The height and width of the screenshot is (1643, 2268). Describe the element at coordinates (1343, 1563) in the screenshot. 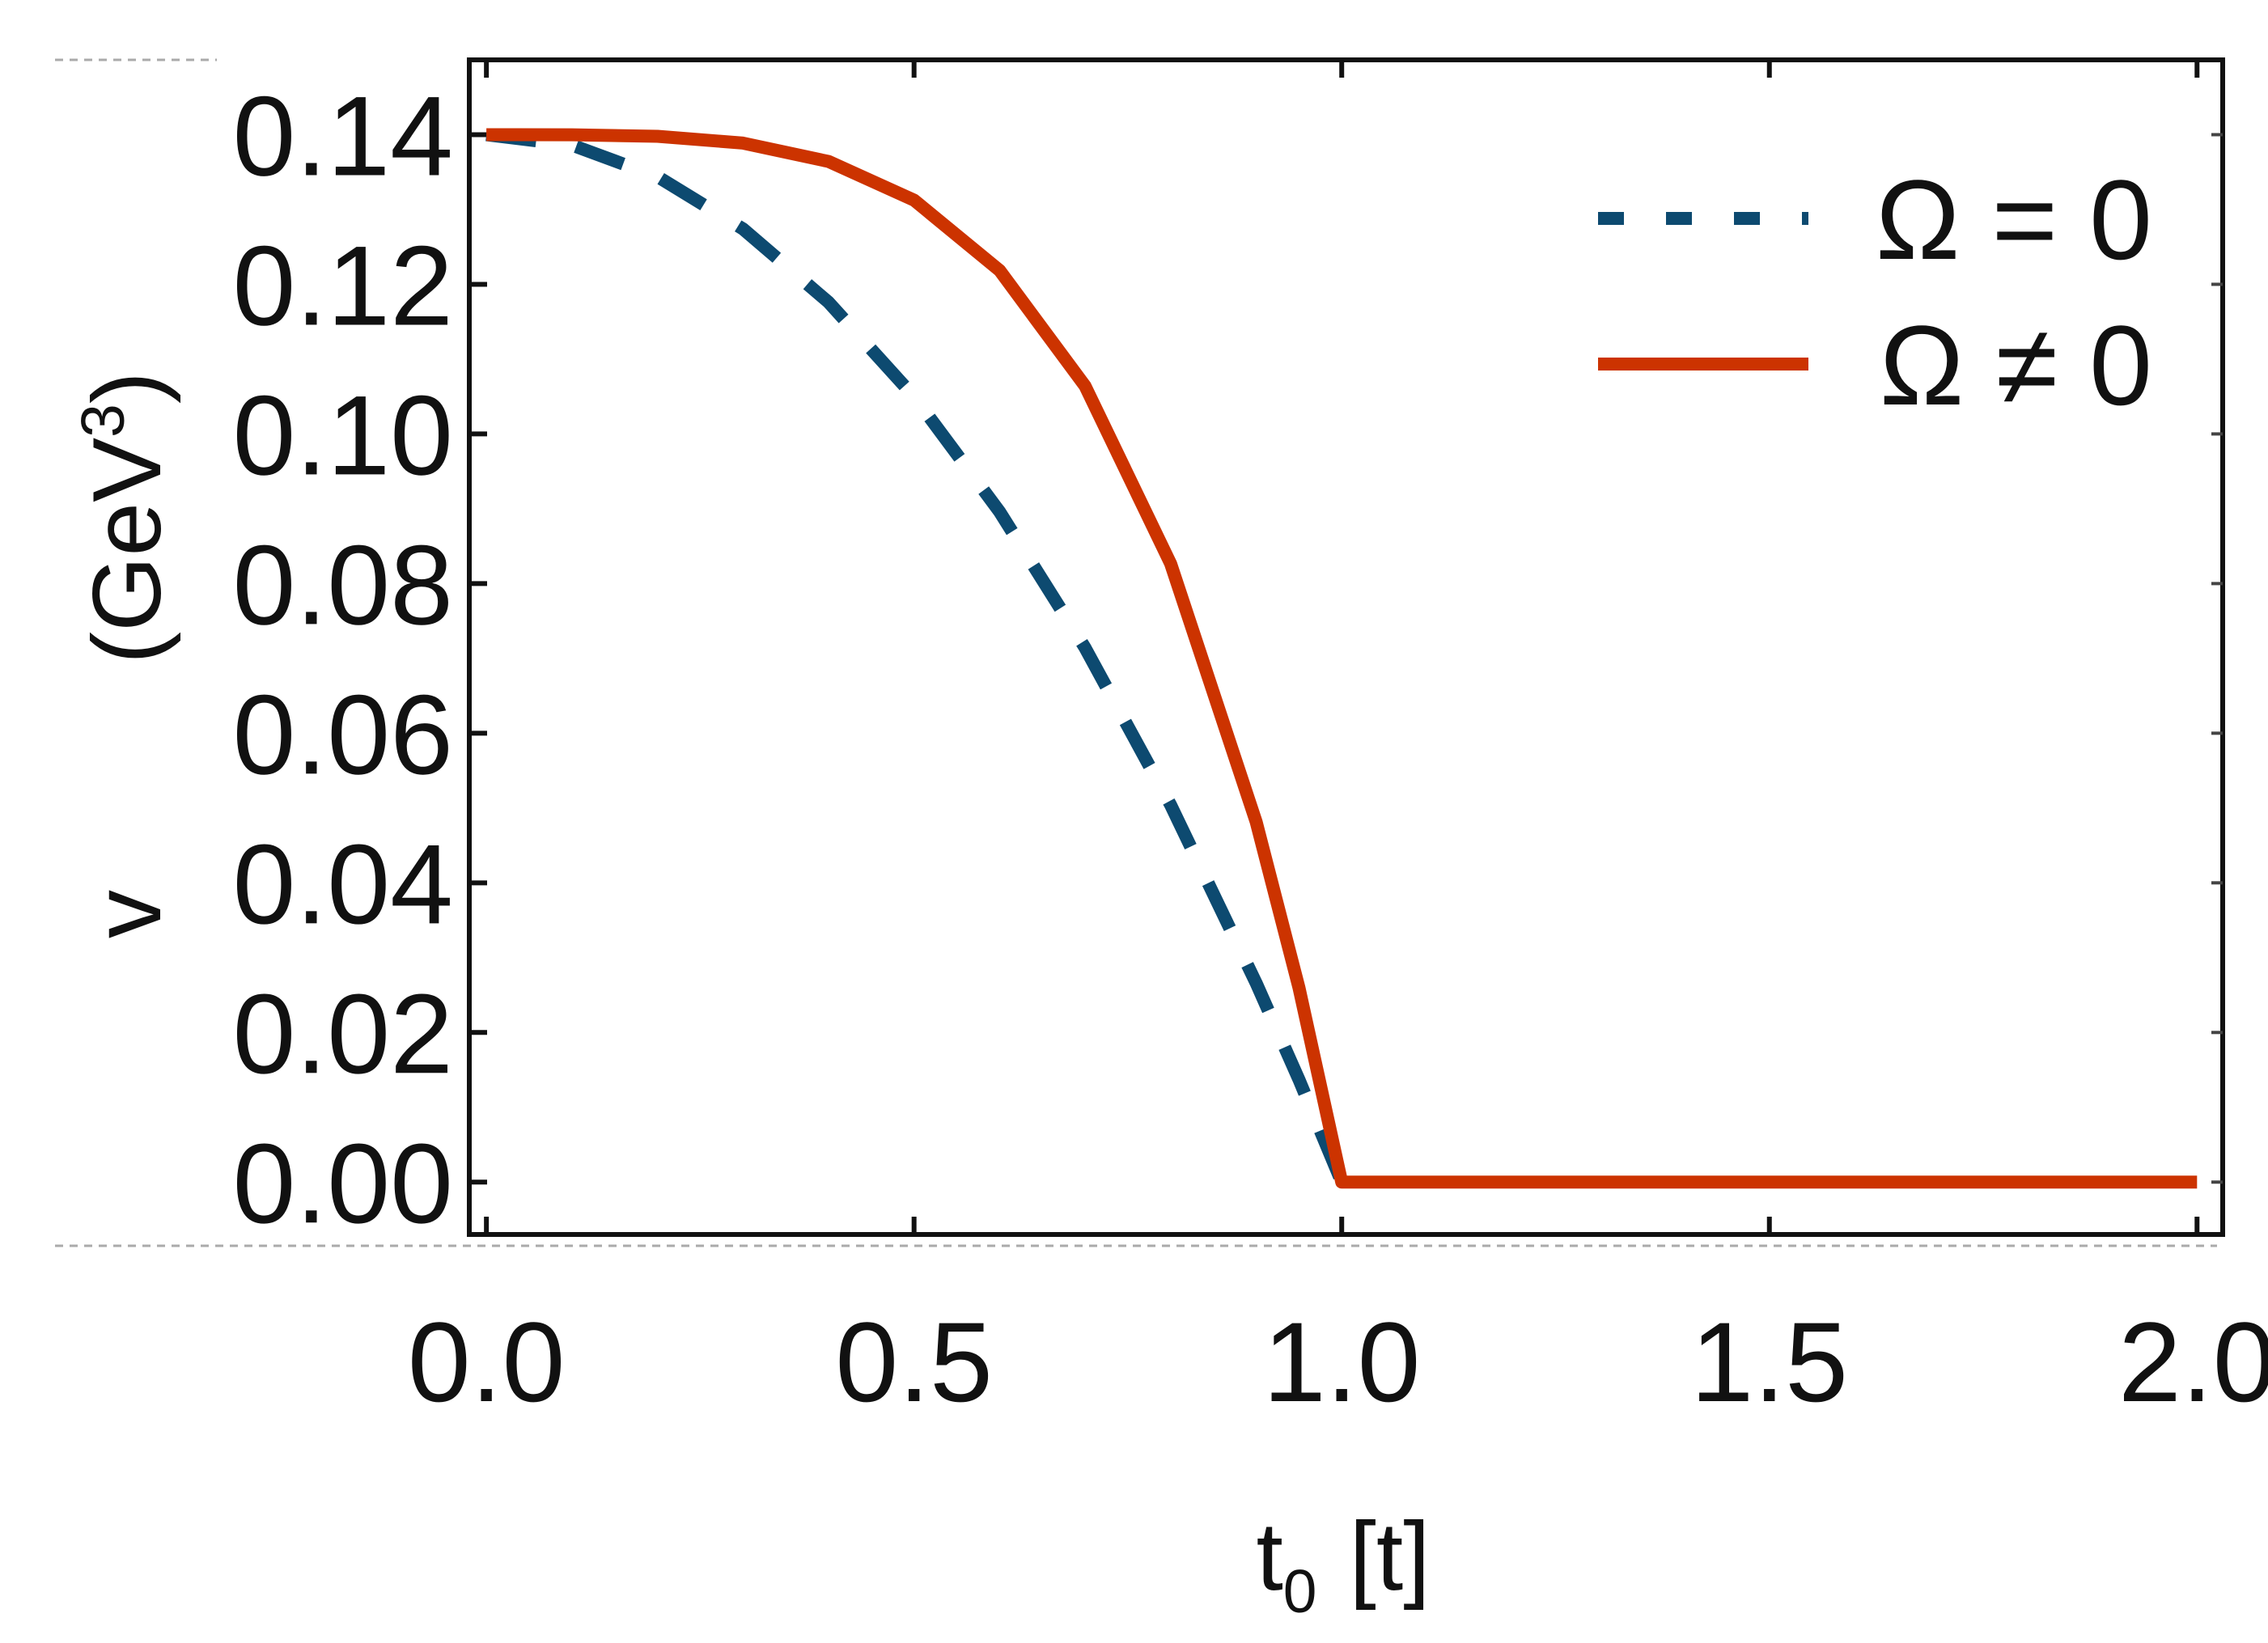

I see `x-axis-title: t0 [t]` at that location.